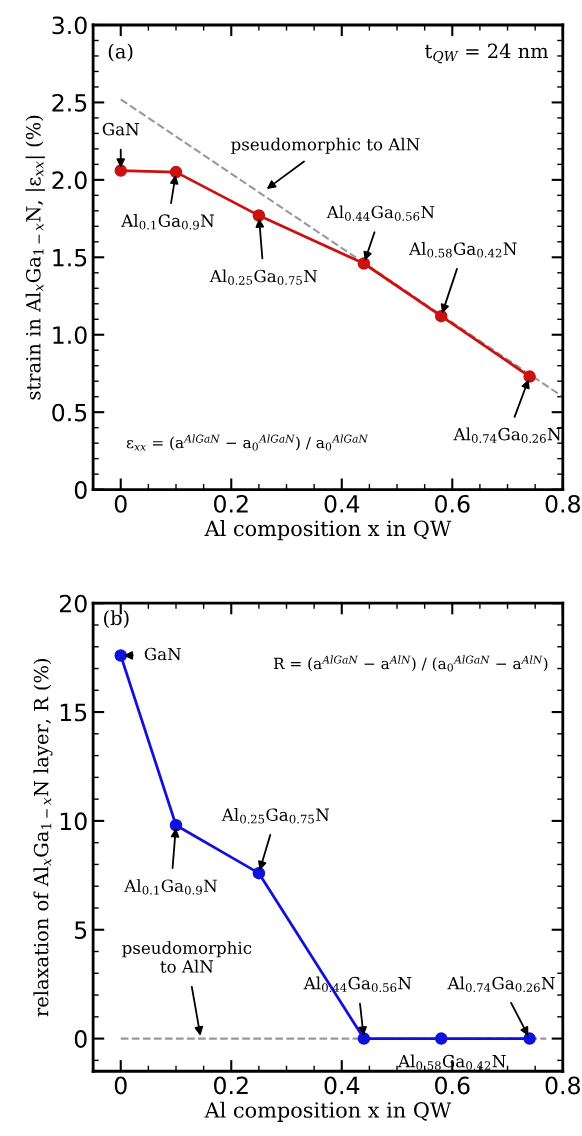  Describe the element at coordinates (69, 102) in the screenshot. I see `y-tick-label: 2.5` at that location.